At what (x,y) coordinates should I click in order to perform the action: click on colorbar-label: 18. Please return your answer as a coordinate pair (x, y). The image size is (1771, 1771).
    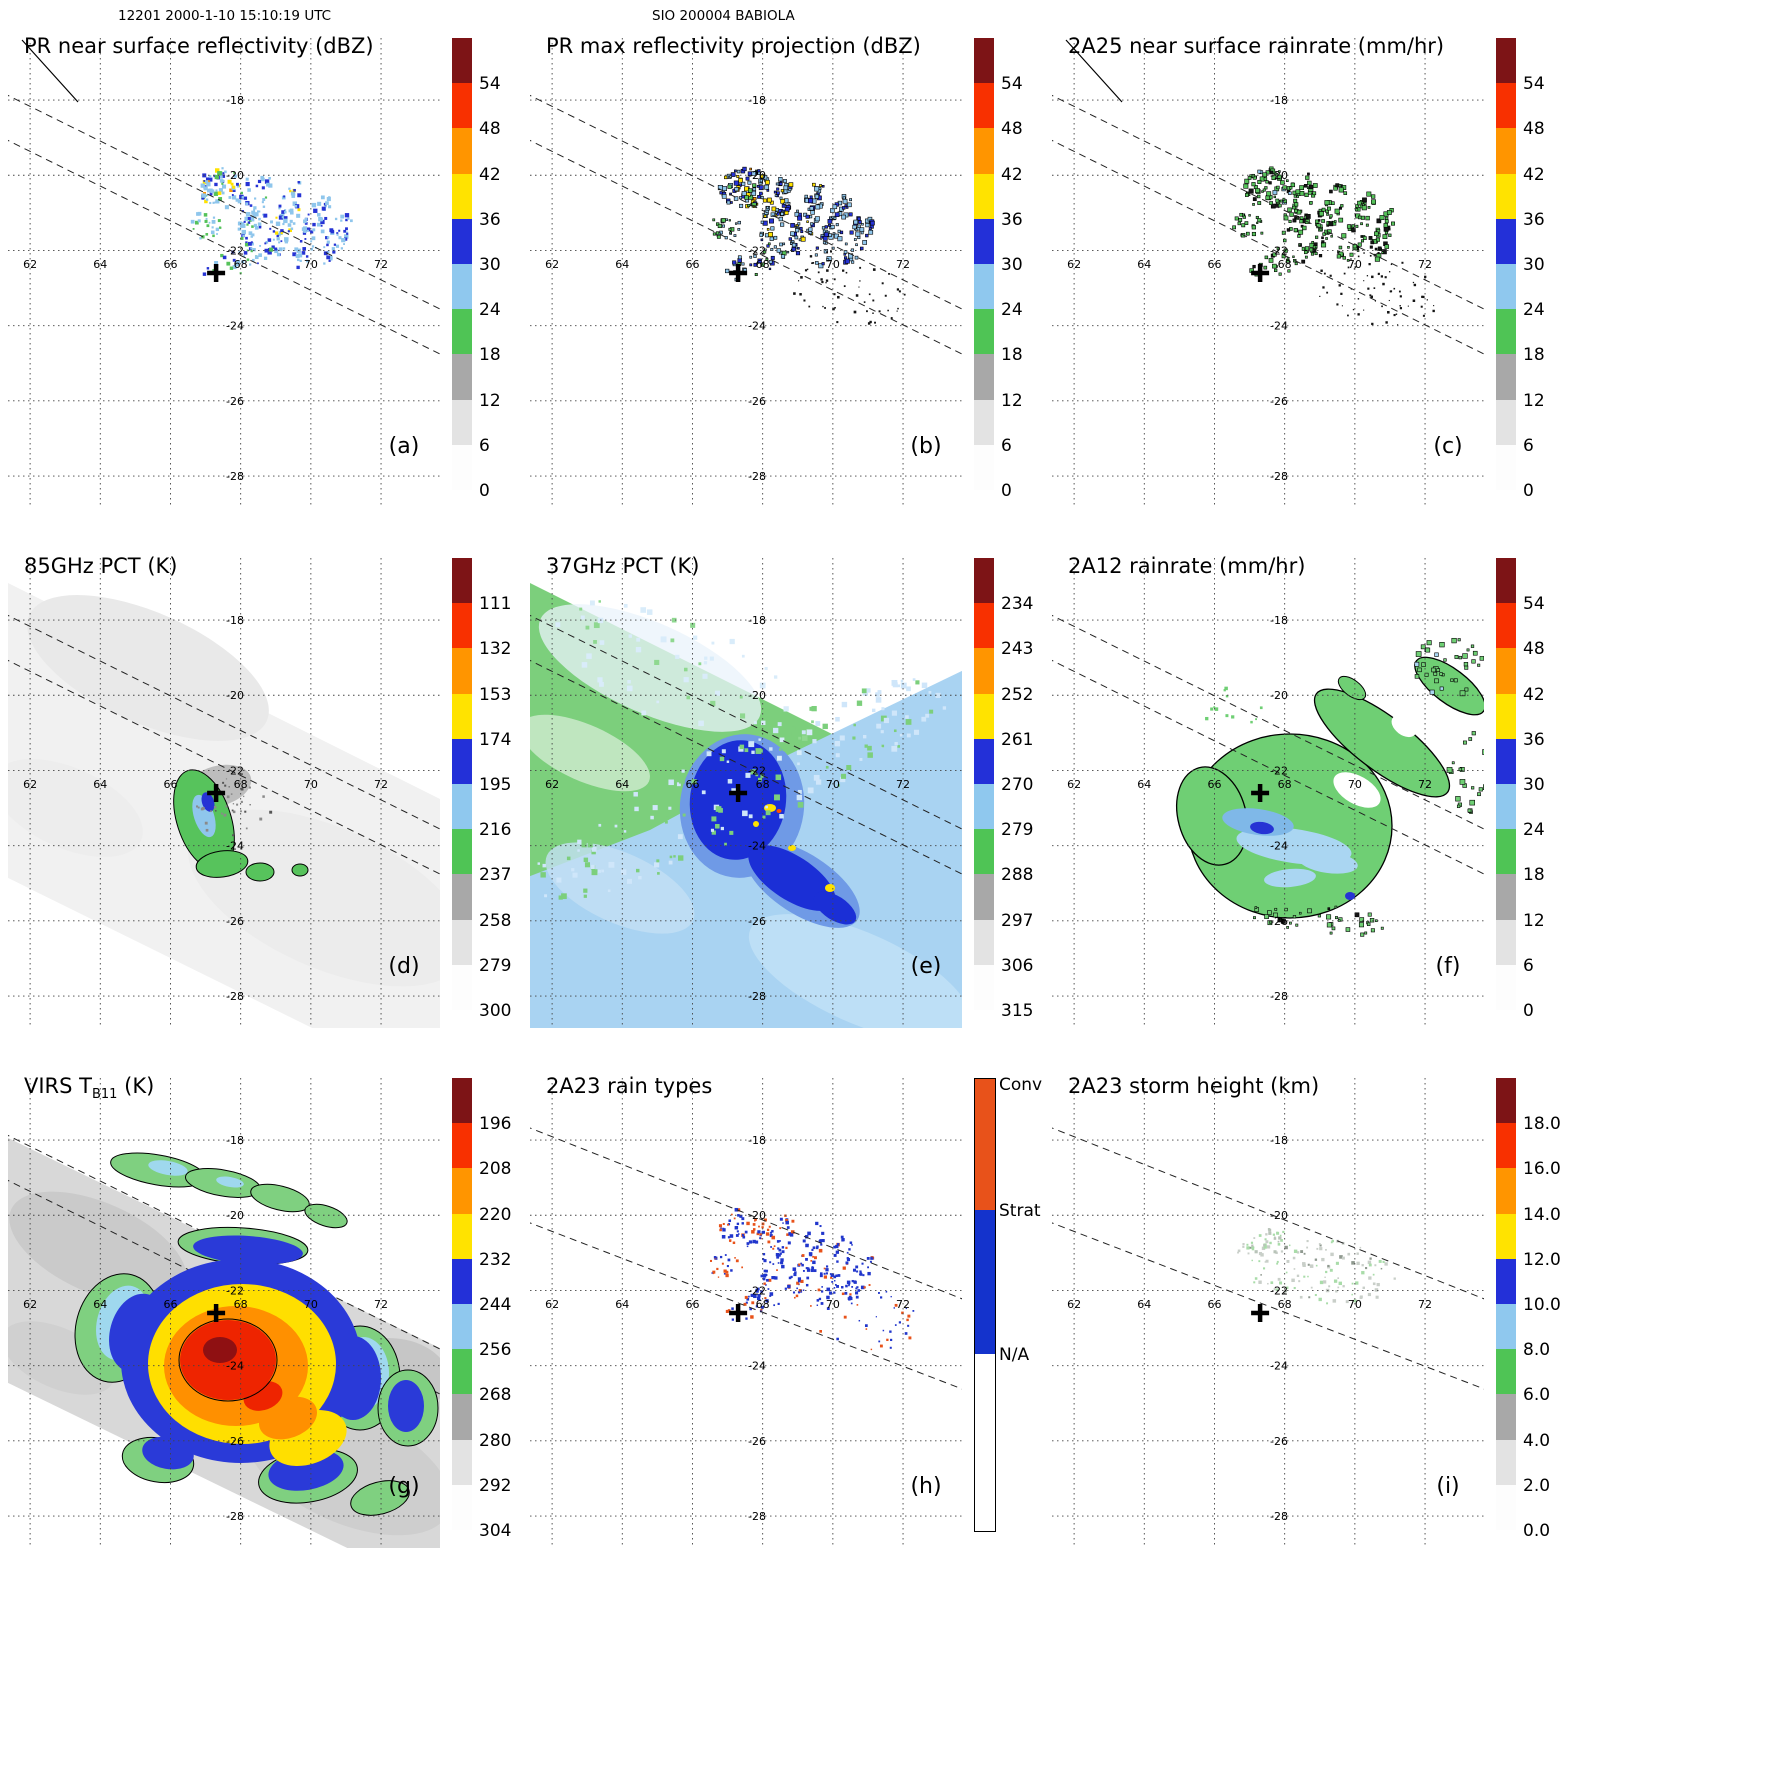
    Looking at the image, I should click on (1534, 875).